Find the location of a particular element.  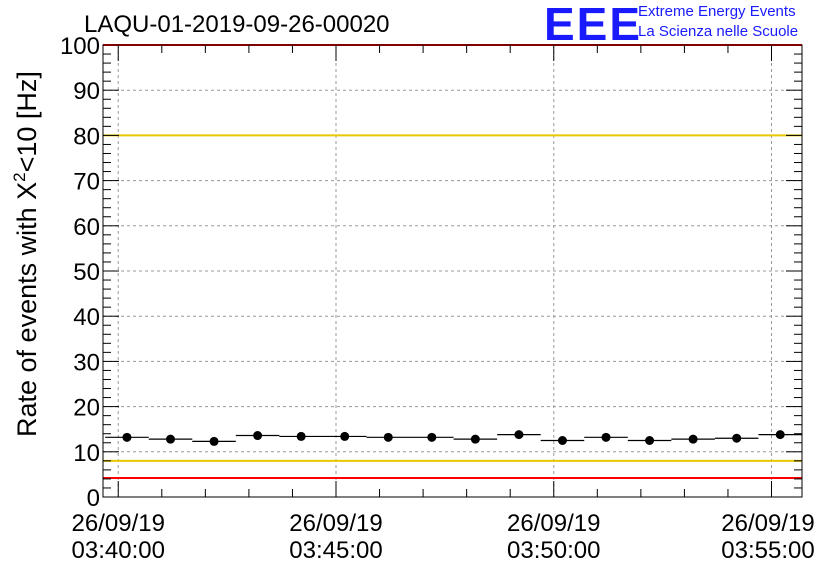

y-tick-label: 70 is located at coordinates (86, 182).